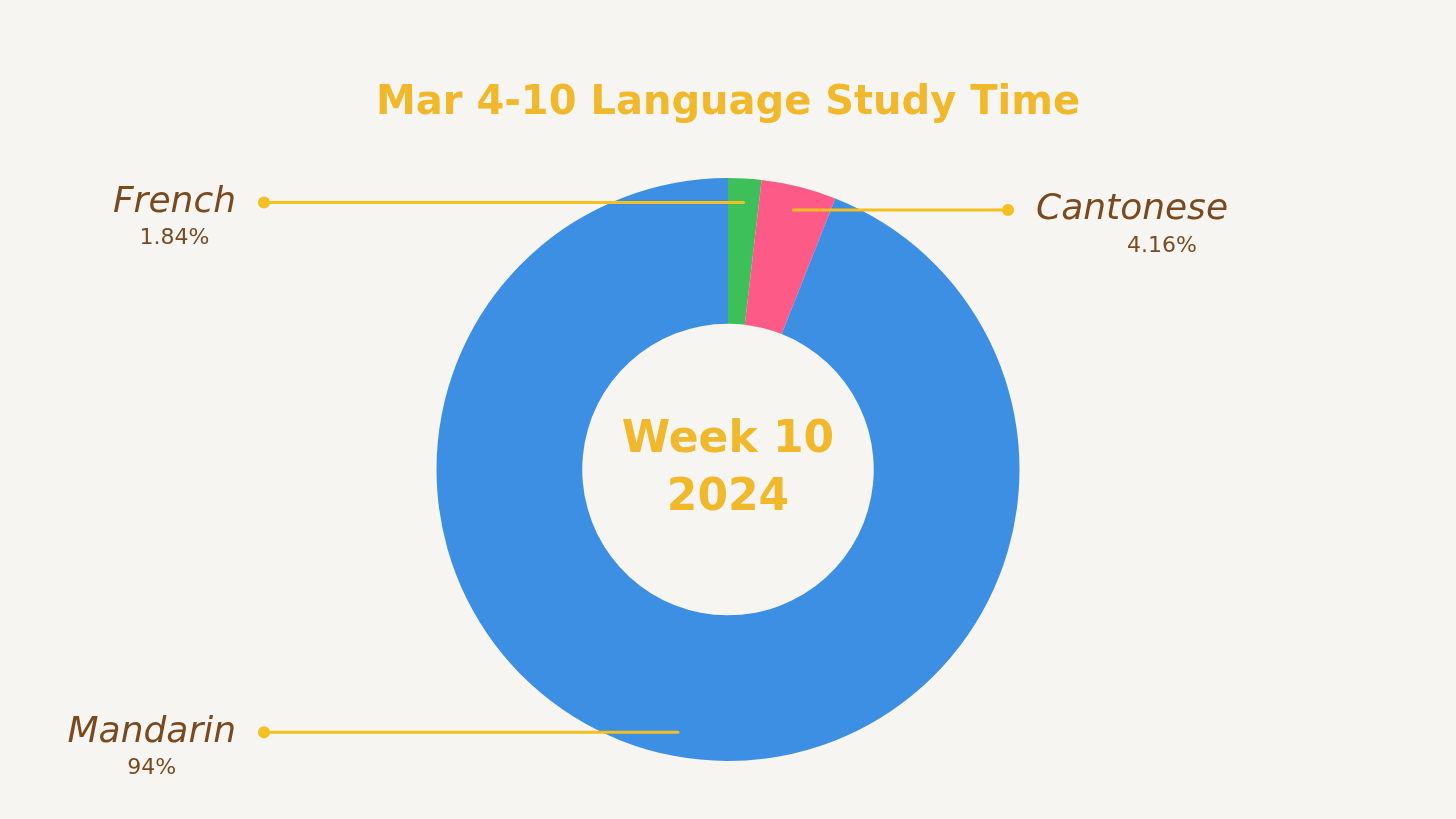 Image resolution: width=1456 pixels, height=819 pixels. What do you see at coordinates (728, 100) in the screenshot?
I see `chart-title: Mar 4-10 Language Study Time` at bounding box center [728, 100].